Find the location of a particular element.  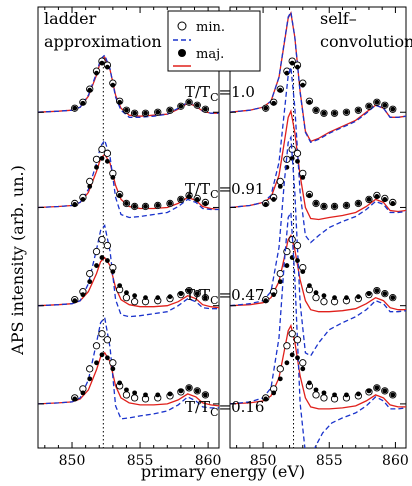

minority-theory-line is located at coordinates (318, 76).